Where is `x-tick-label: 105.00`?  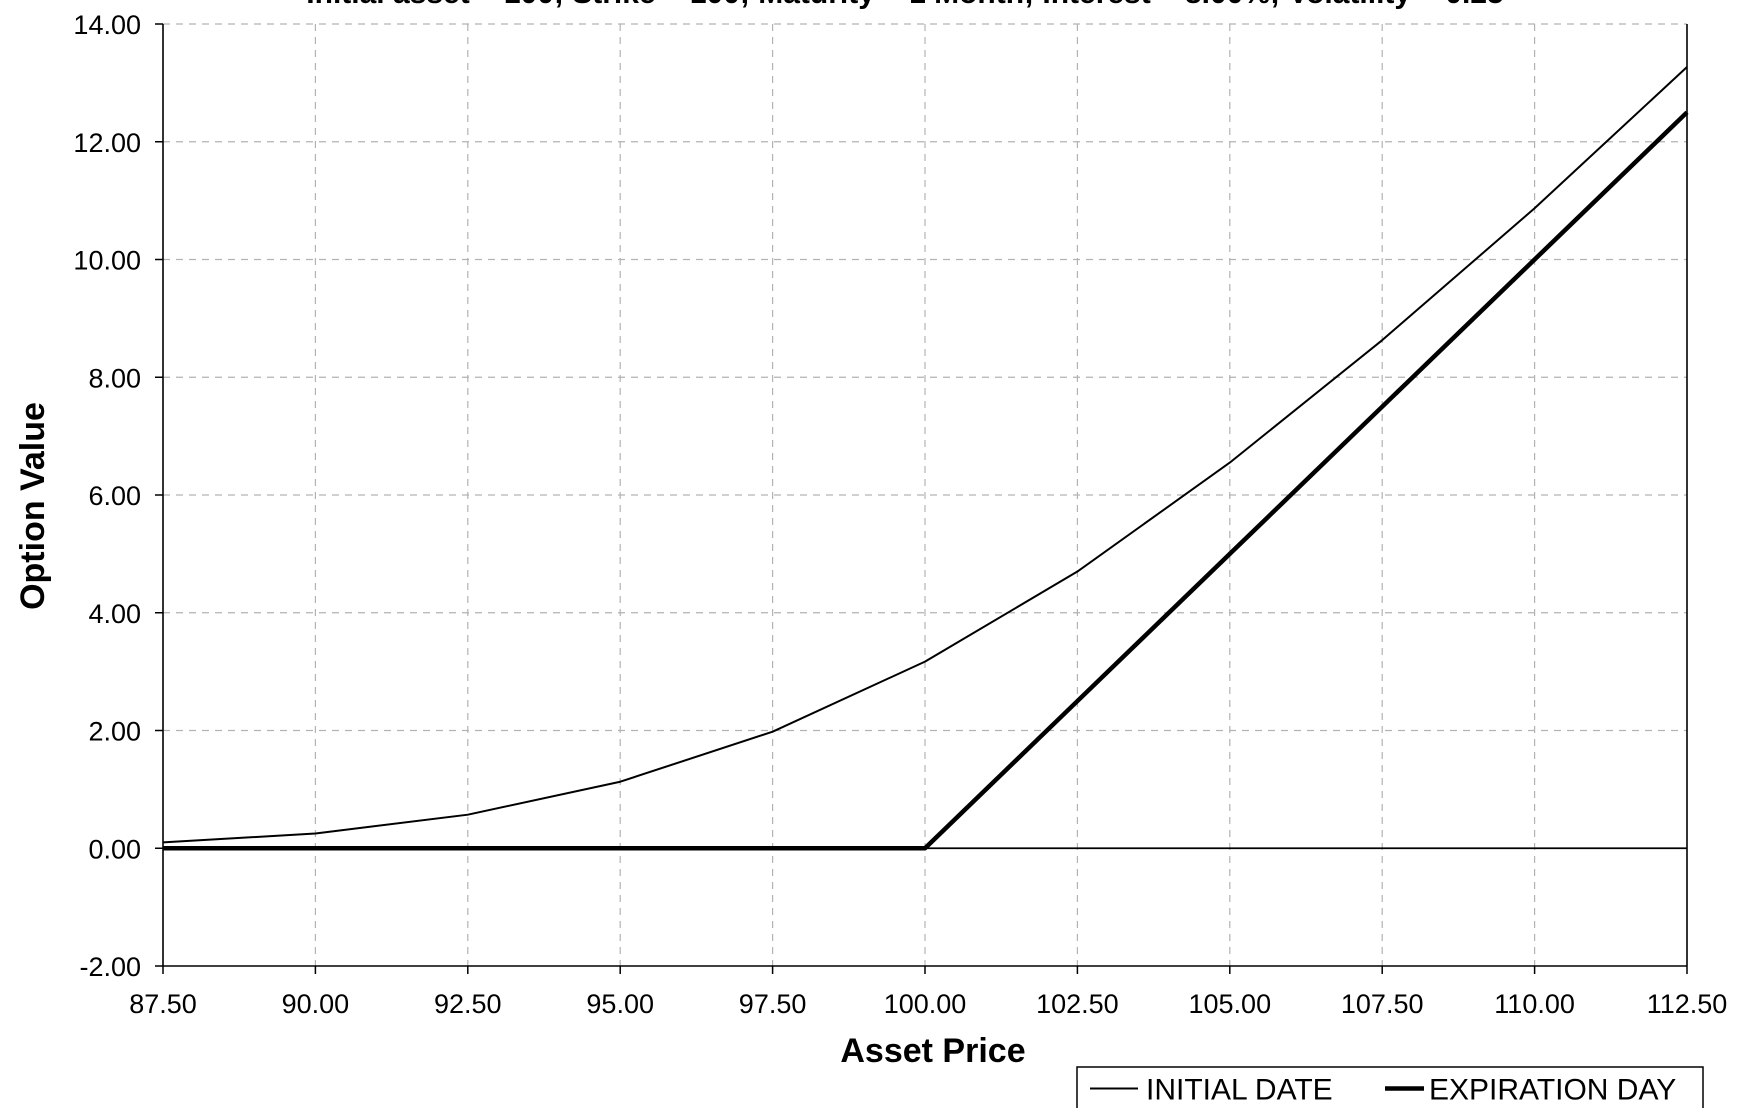 x-tick-label: 105.00 is located at coordinates (1230, 1004).